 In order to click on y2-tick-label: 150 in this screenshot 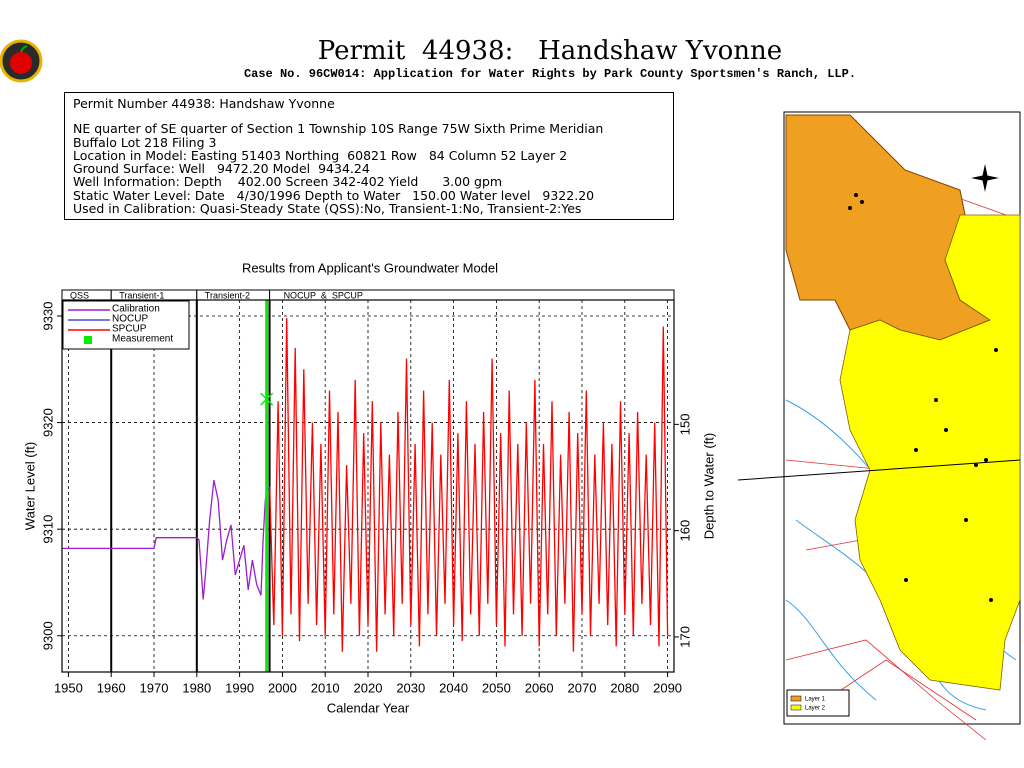, I will do `click(684, 425)`.